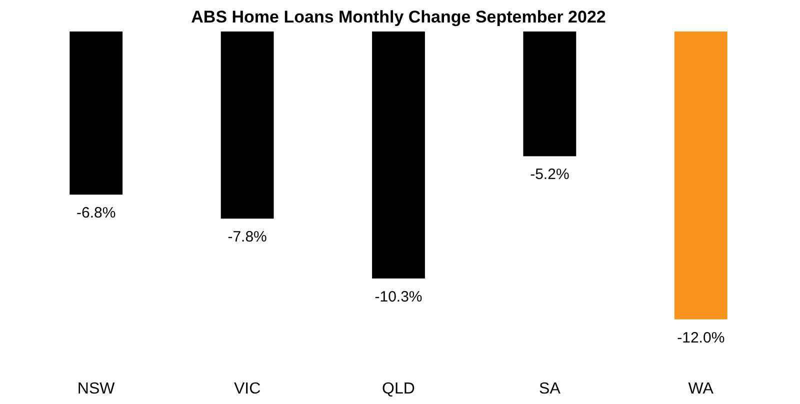 The image size is (800, 404). What do you see at coordinates (398, 389) in the screenshot?
I see `x-tick-label: QLD` at bounding box center [398, 389].